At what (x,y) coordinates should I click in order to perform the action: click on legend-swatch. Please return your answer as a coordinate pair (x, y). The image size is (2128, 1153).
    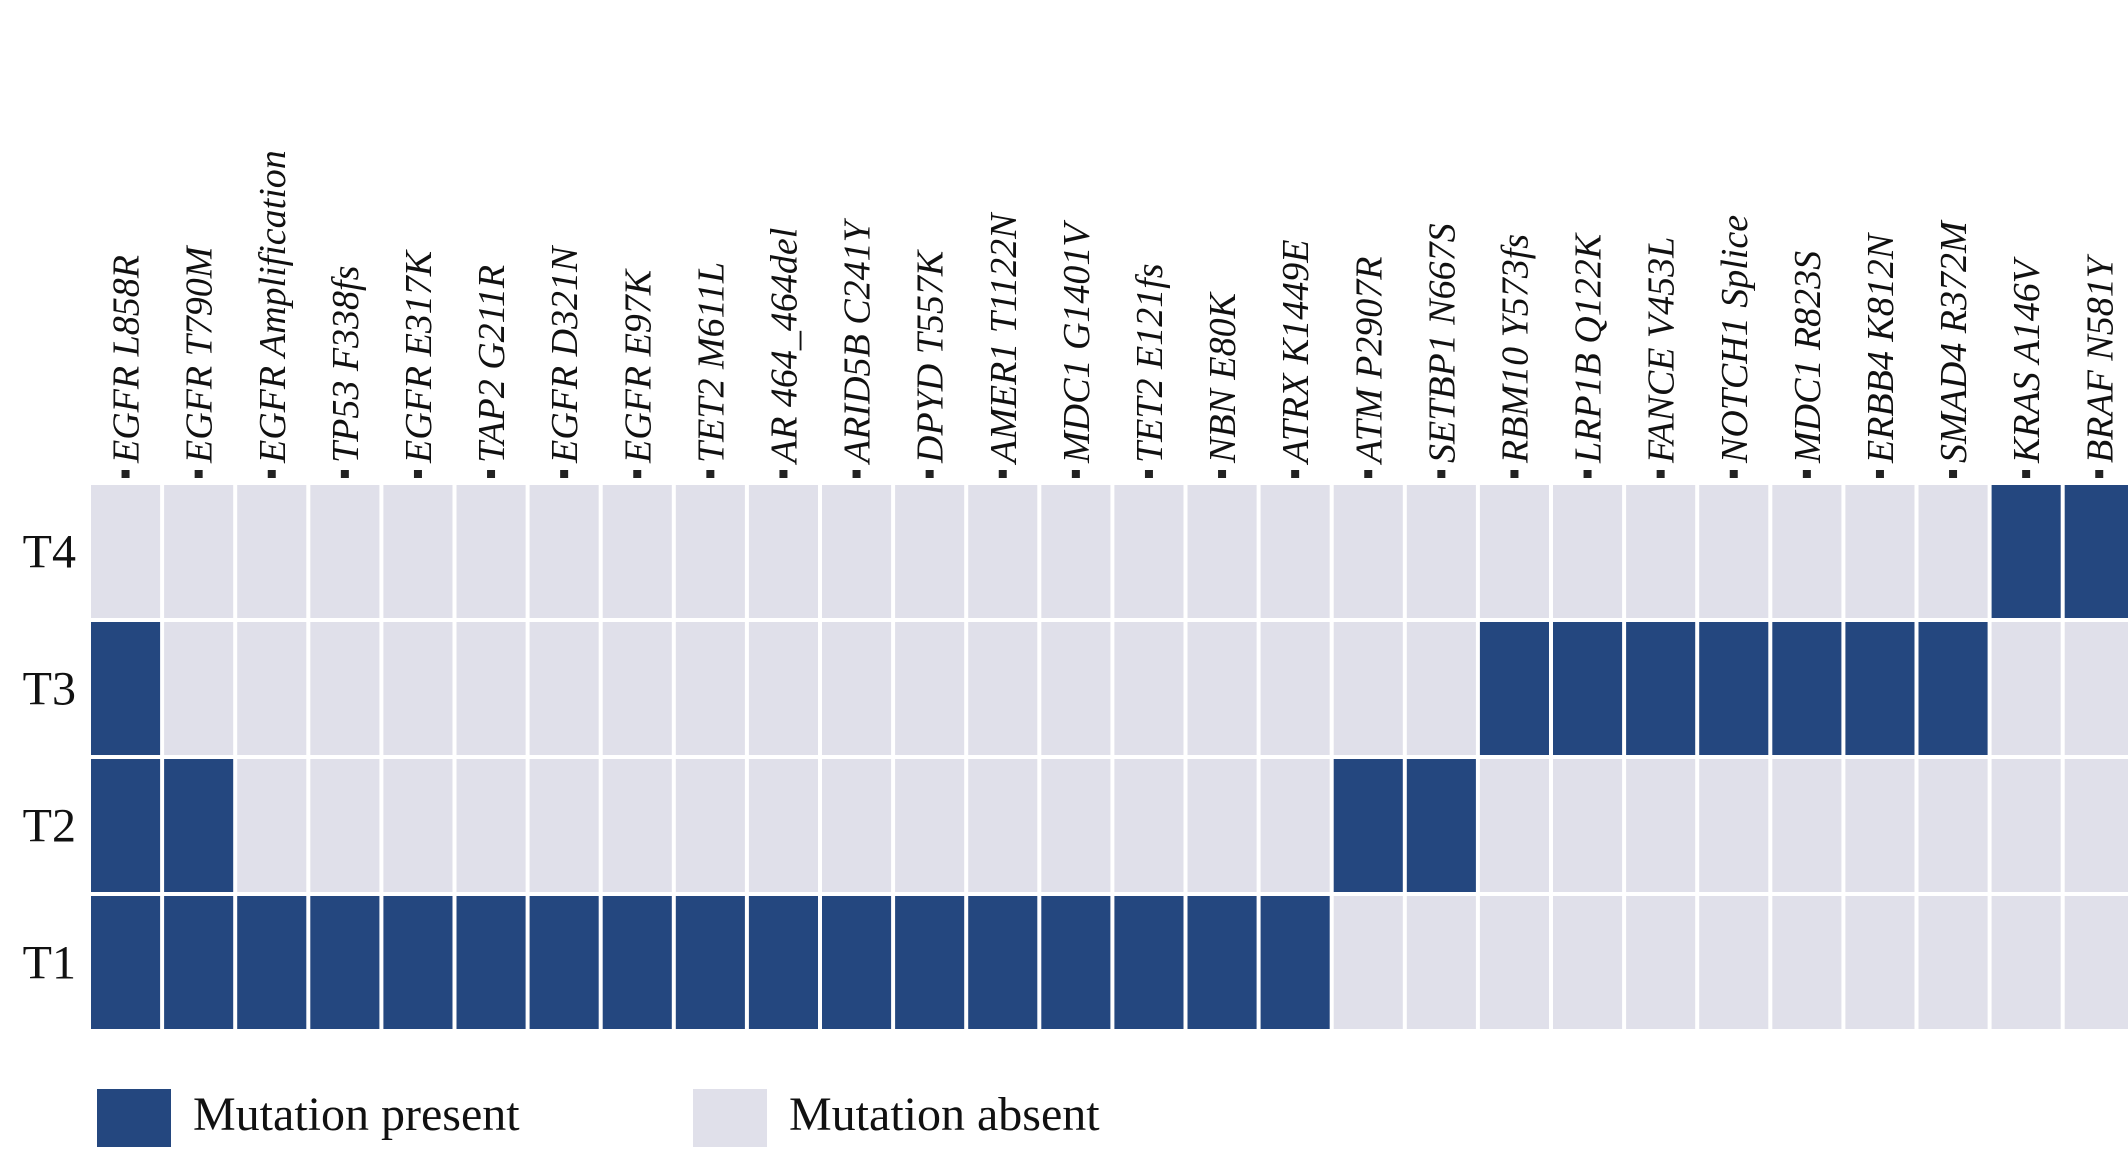
    Looking at the image, I should click on (134, 1118).